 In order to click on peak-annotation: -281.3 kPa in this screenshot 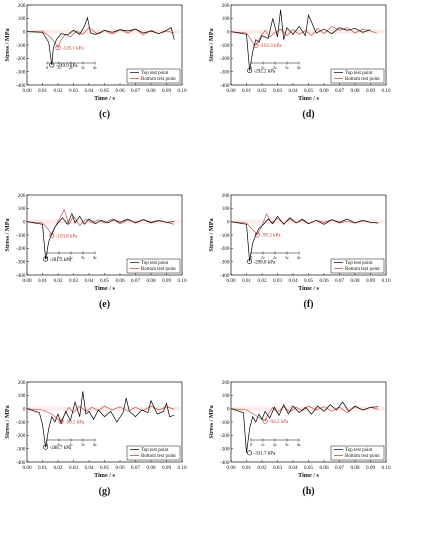, I will do `click(61, 260)`.